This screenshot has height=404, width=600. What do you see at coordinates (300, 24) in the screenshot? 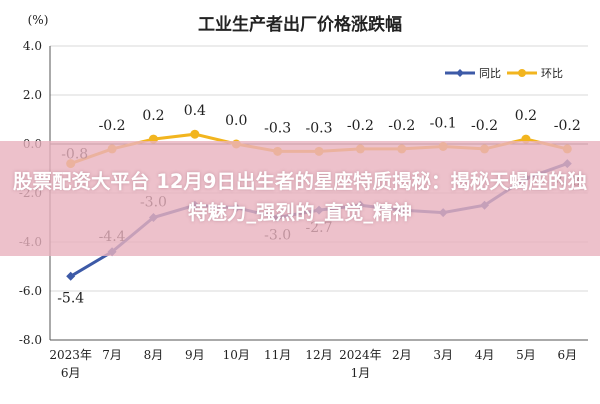
I see `chart-title: 工业生产者出厂价格涨跌幅` at bounding box center [300, 24].